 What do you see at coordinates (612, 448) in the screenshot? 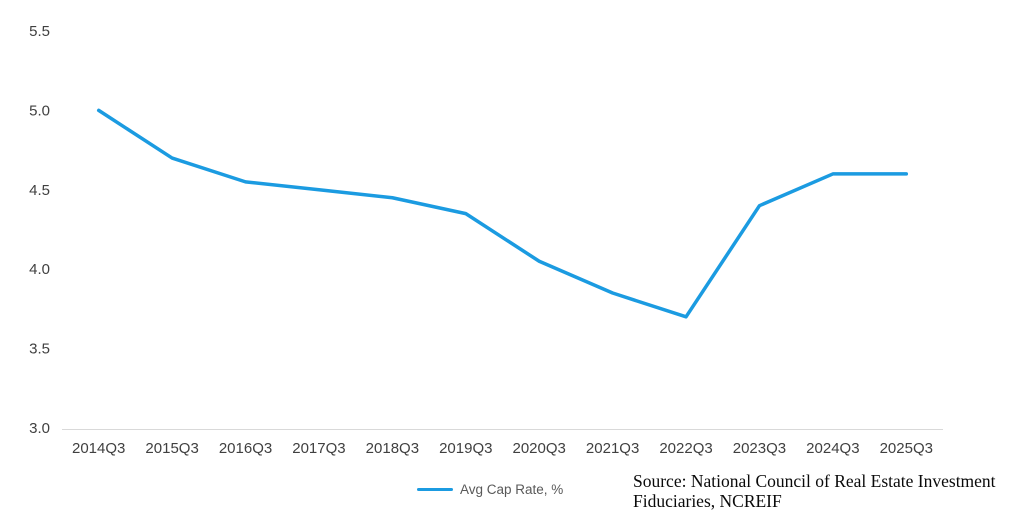
I see `x-tick-label: 2021Q3` at bounding box center [612, 448].